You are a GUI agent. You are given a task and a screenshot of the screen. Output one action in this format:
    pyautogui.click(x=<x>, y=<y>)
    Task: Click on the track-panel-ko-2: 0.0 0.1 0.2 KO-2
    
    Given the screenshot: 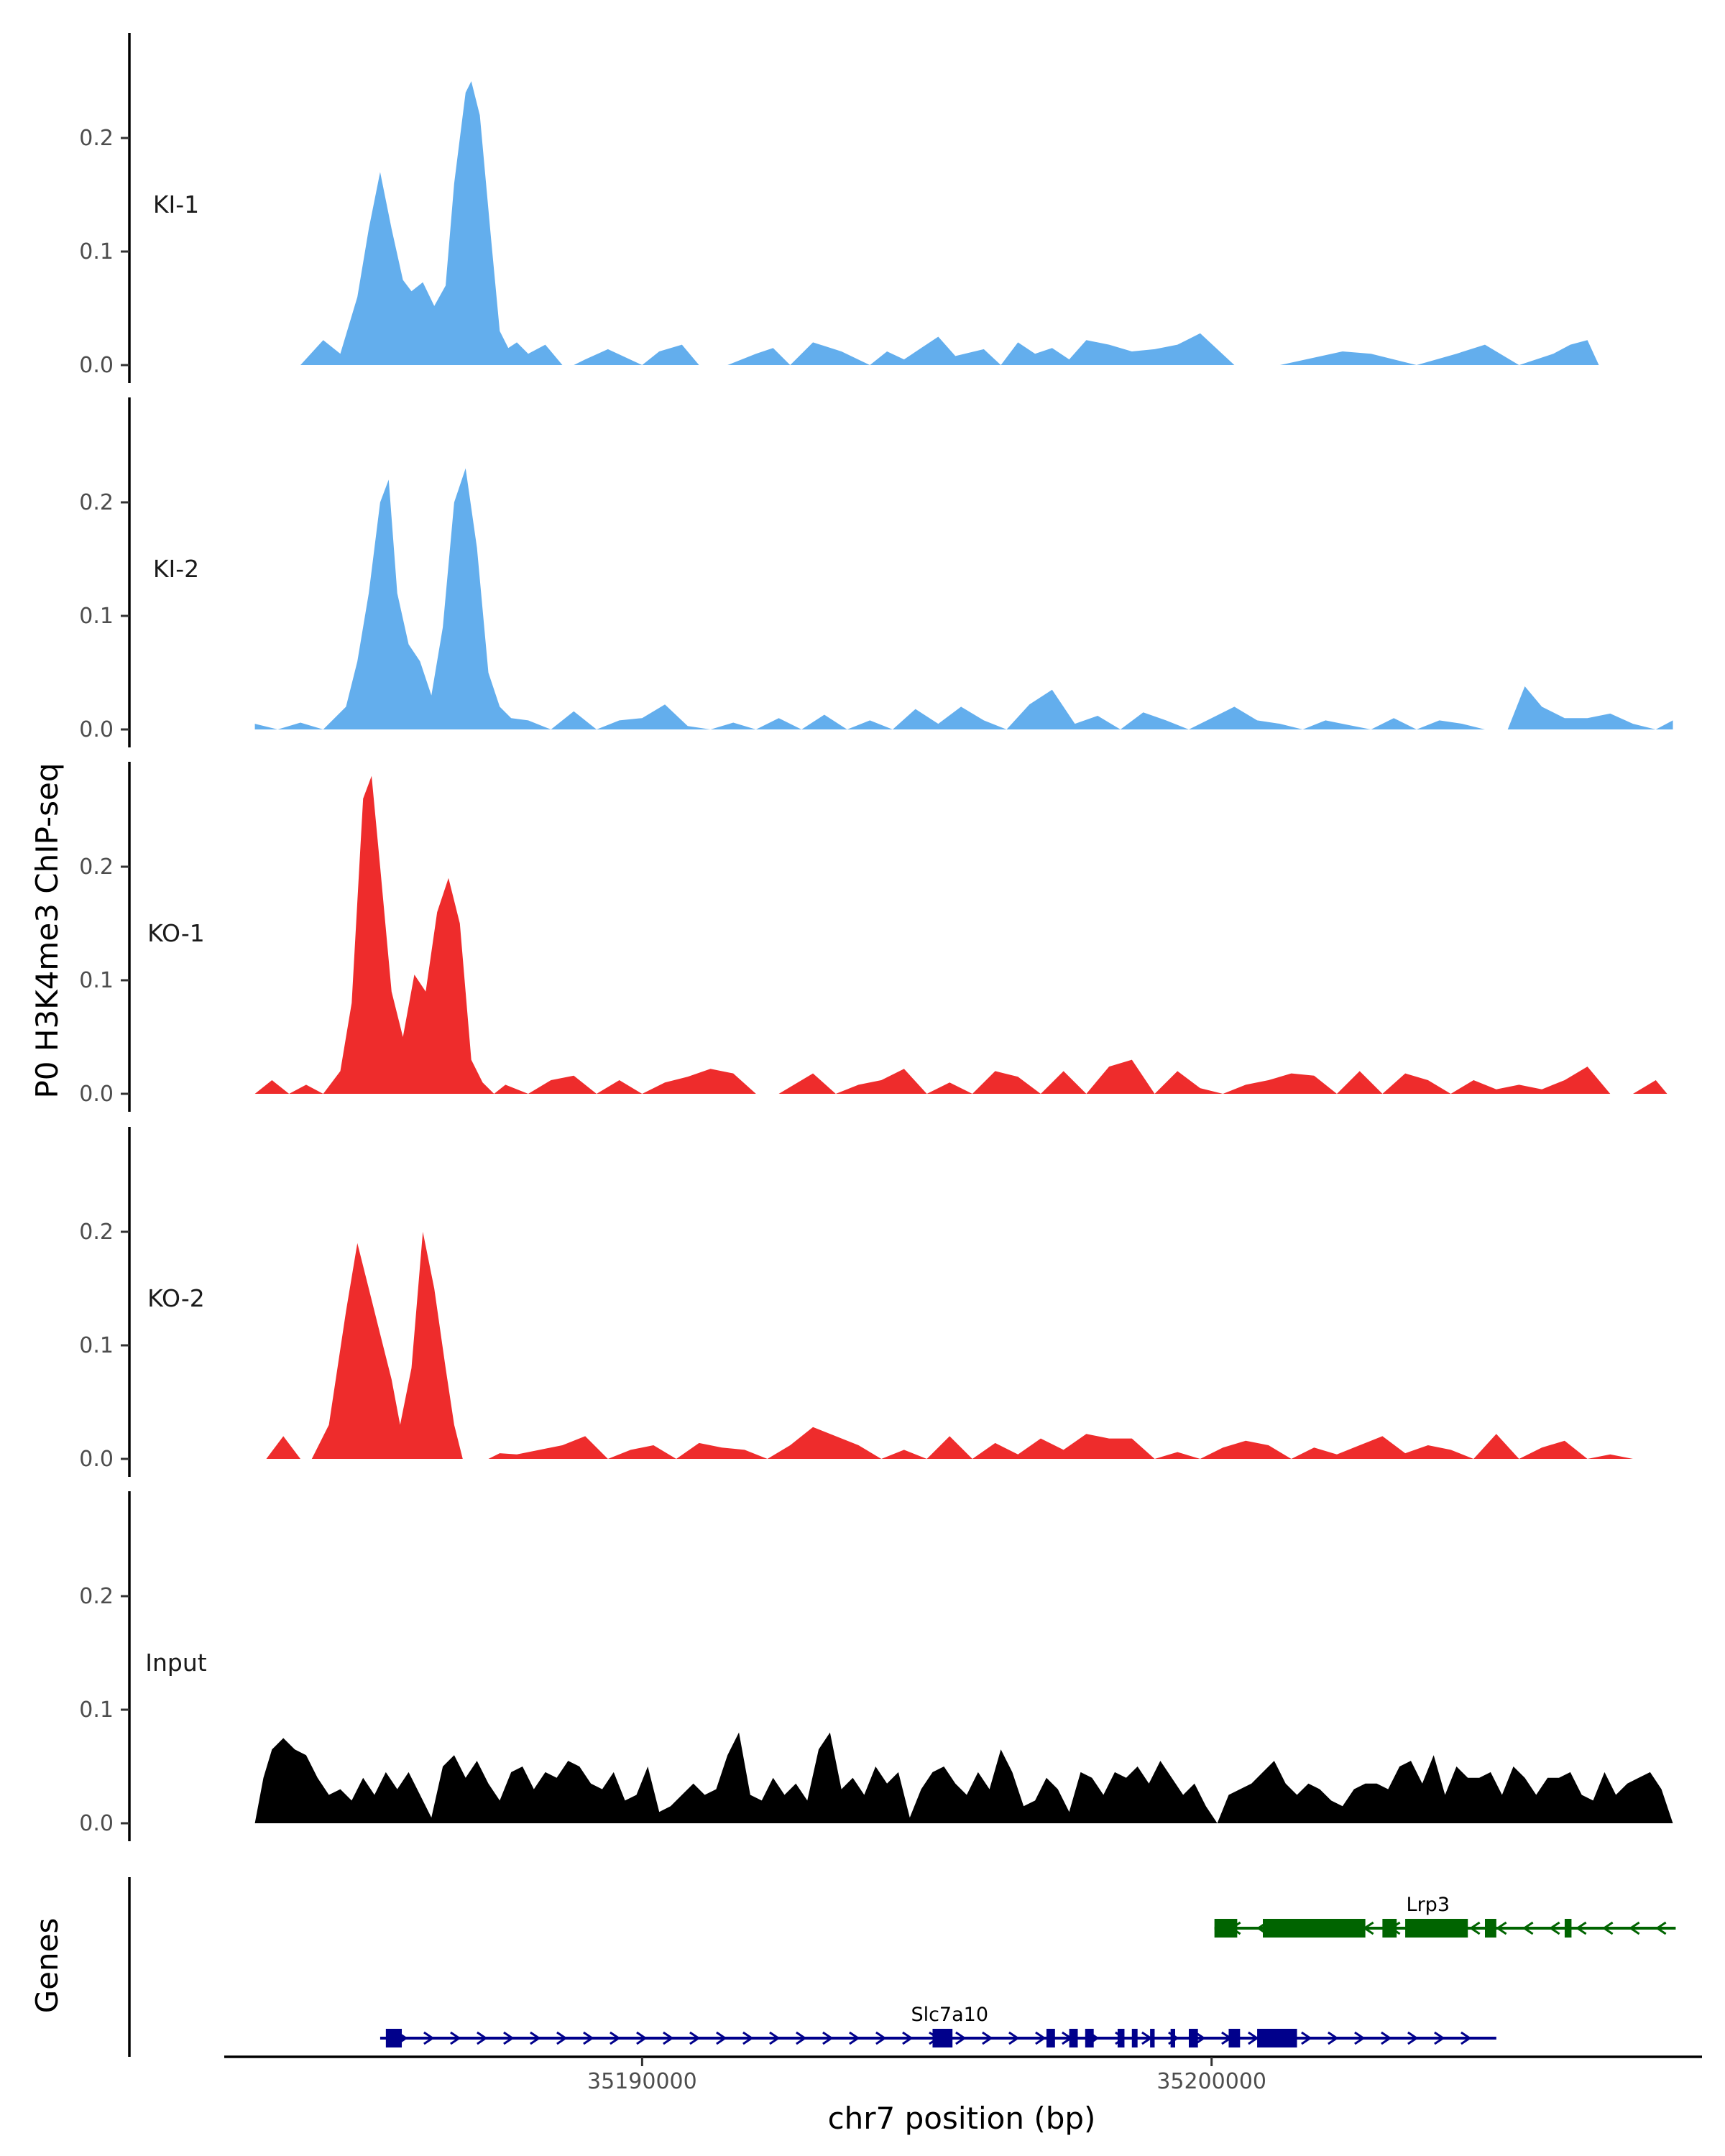 What is the action you would take?
    pyautogui.click(x=856, y=1302)
    